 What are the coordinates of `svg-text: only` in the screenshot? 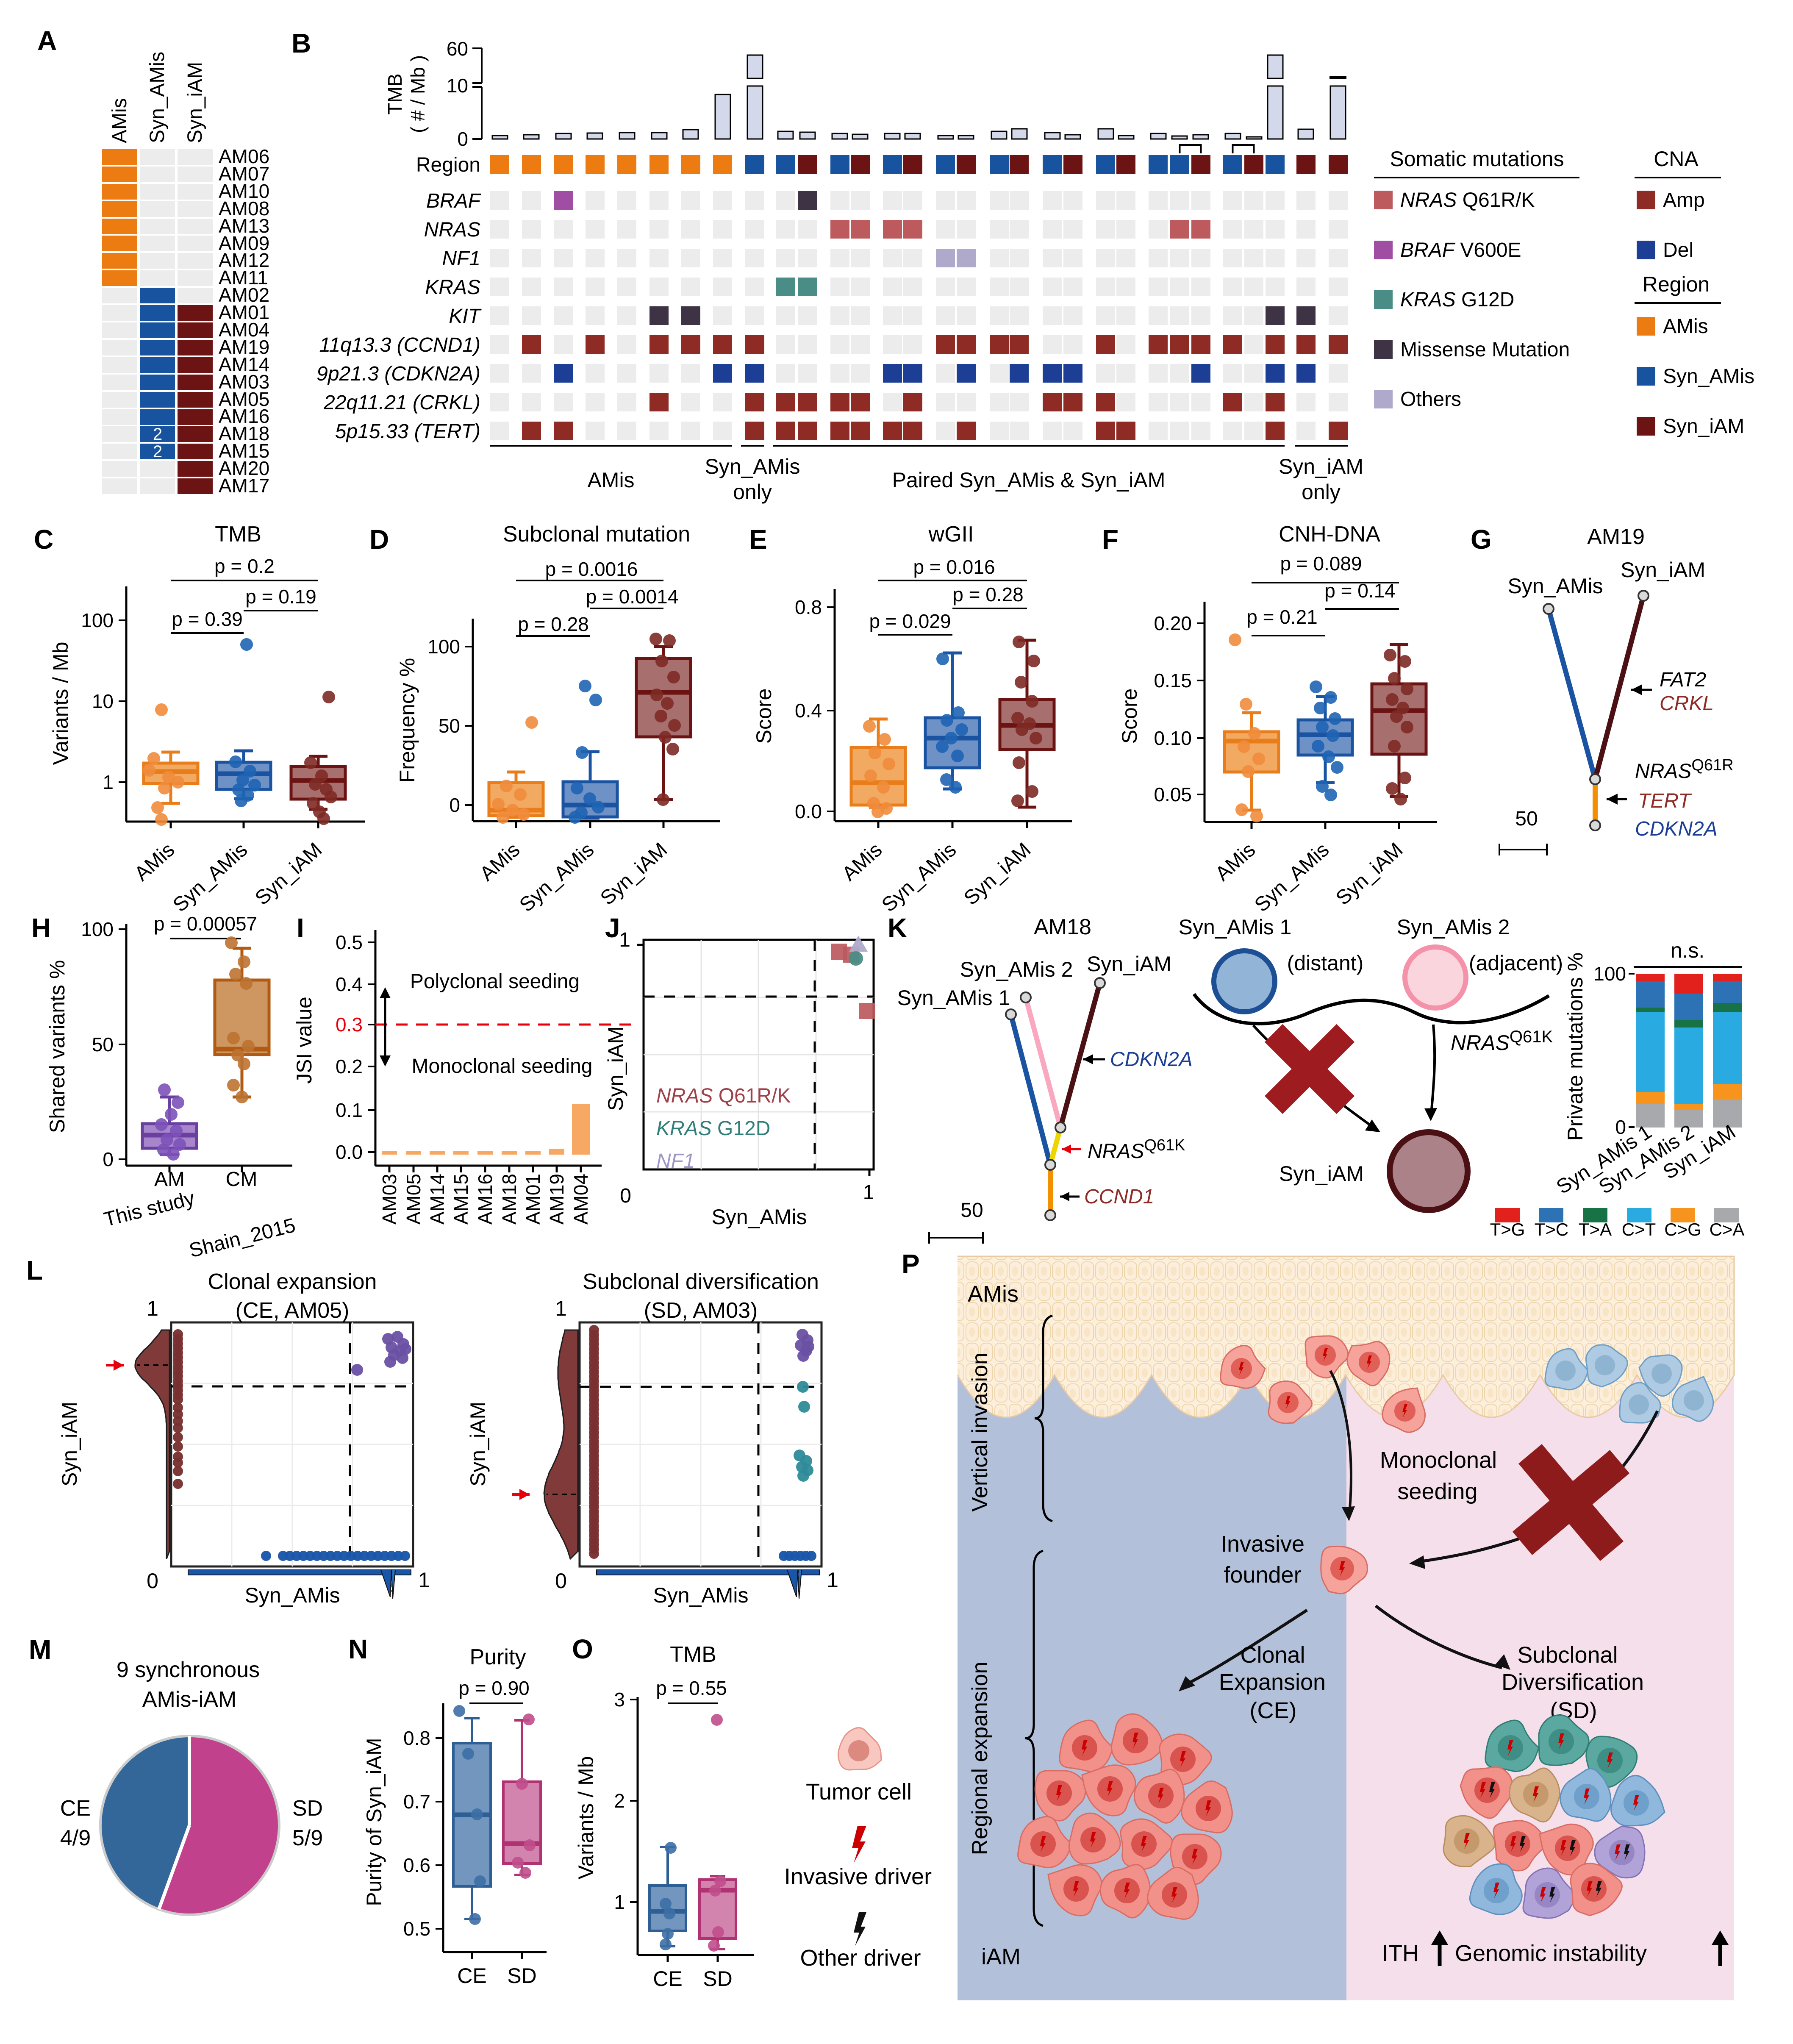 It's located at (1321, 492).